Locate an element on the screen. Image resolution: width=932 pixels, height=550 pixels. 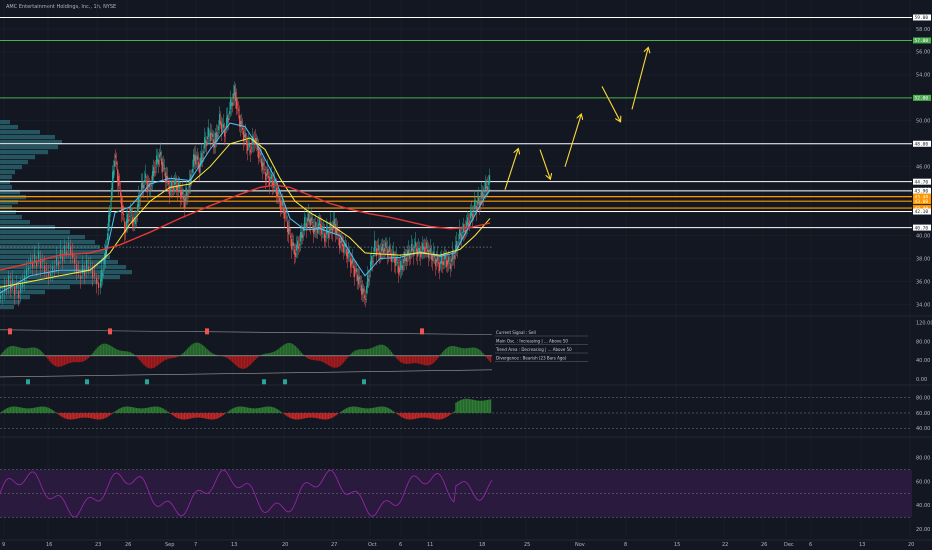
x-tick-label: 23 is located at coordinates (98, 545).